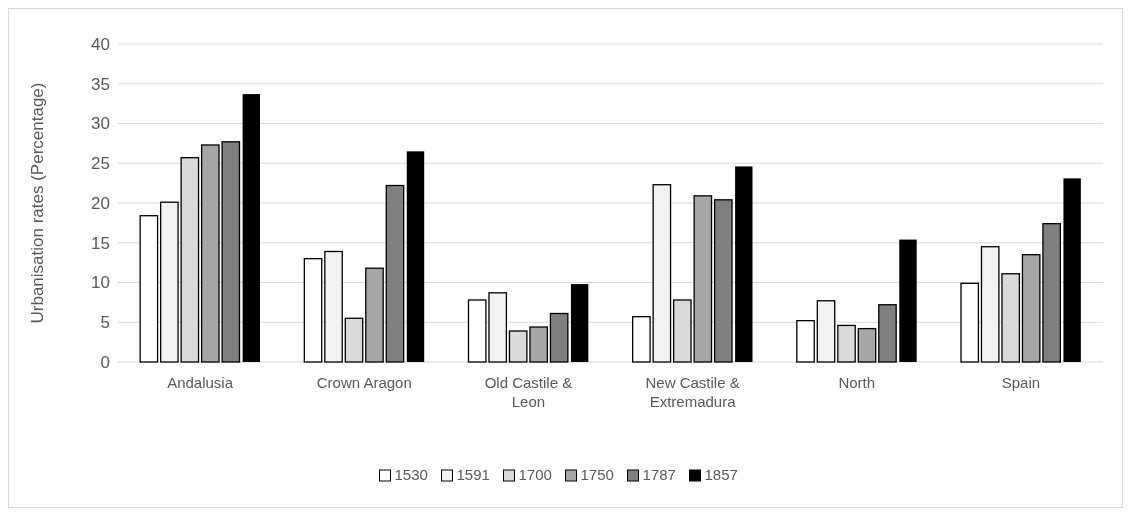 This screenshot has width=1131, height=518. What do you see at coordinates (100, 203) in the screenshot?
I see `y-tick-label: 20` at bounding box center [100, 203].